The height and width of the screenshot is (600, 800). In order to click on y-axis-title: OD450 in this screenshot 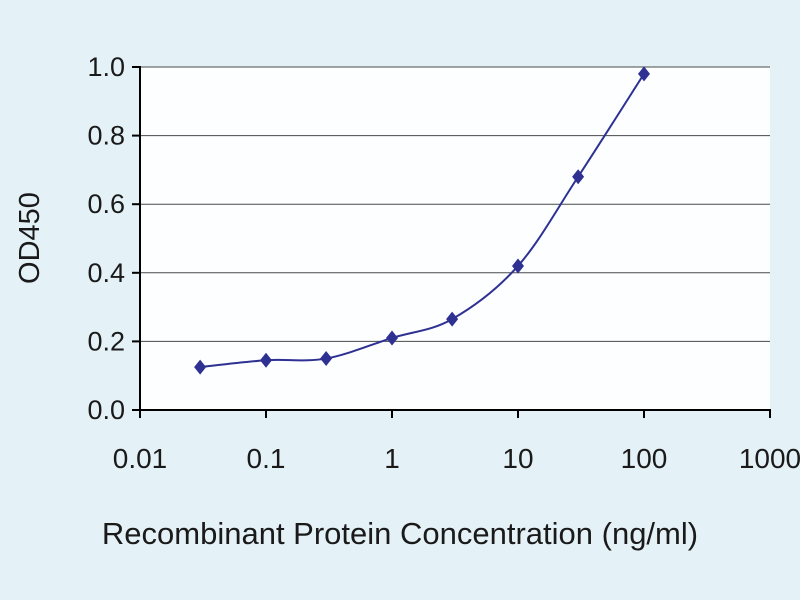, I will do `click(30, 238)`.